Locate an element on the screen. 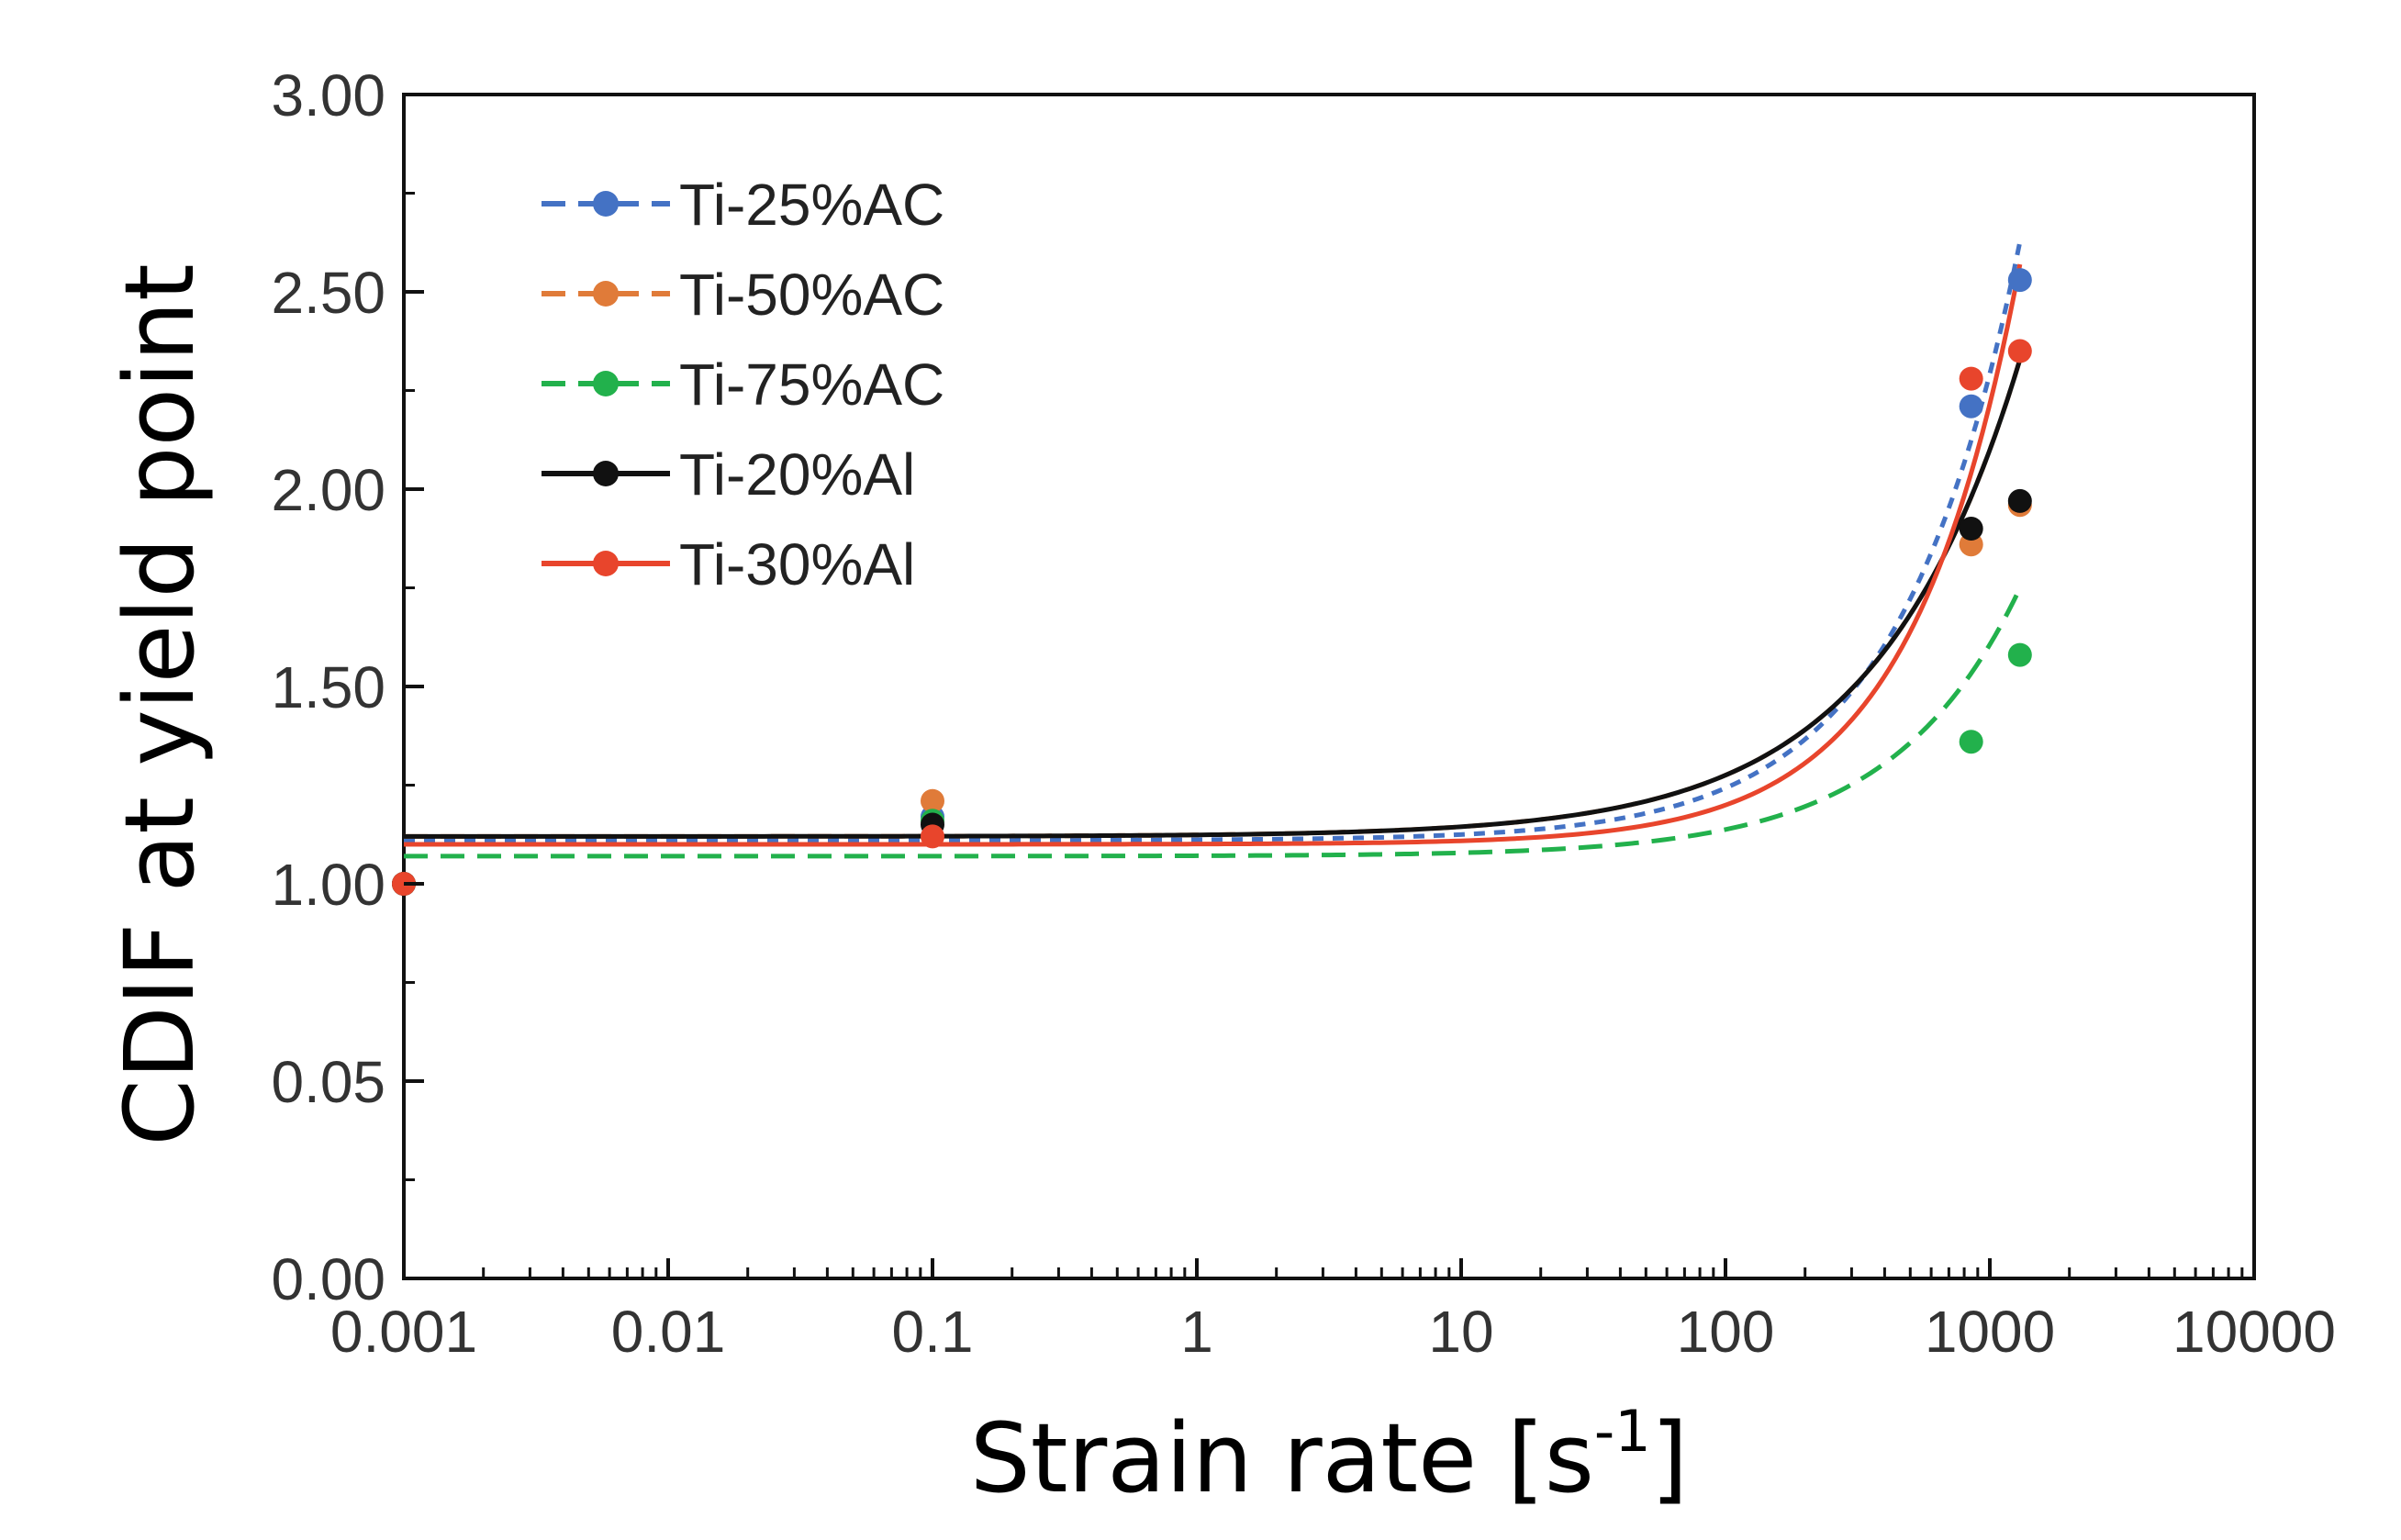 This screenshot has width=2401, height=1540. fit-curve is located at coordinates (1213, 722).